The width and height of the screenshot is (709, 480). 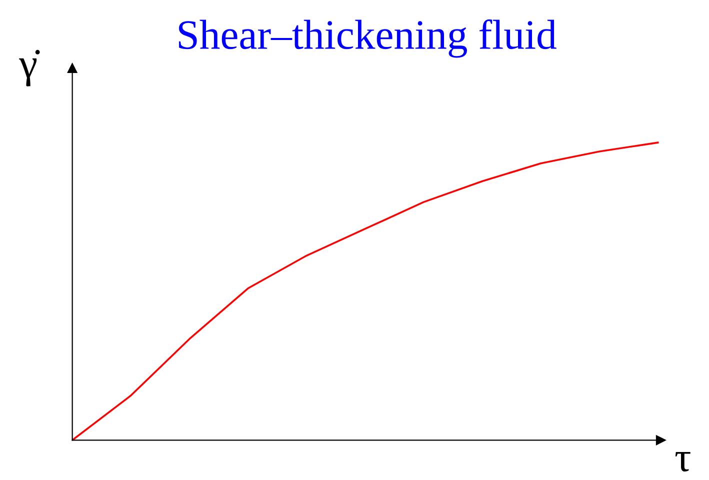 I want to click on chart-title: Shear–thickening fluid, so click(x=367, y=38).